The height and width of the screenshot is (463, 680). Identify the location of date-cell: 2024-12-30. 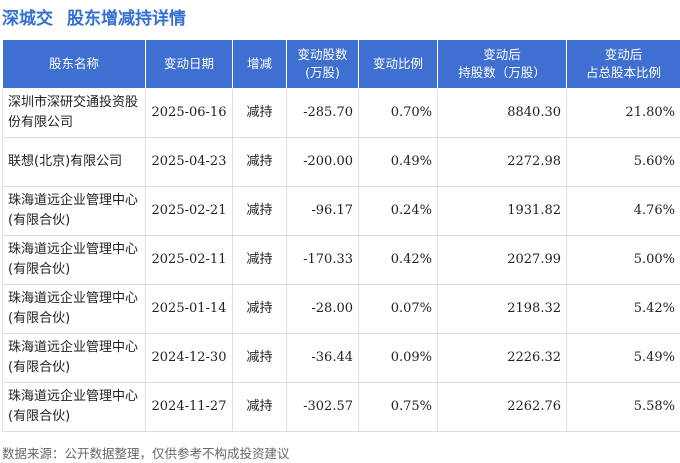
(189, 358).